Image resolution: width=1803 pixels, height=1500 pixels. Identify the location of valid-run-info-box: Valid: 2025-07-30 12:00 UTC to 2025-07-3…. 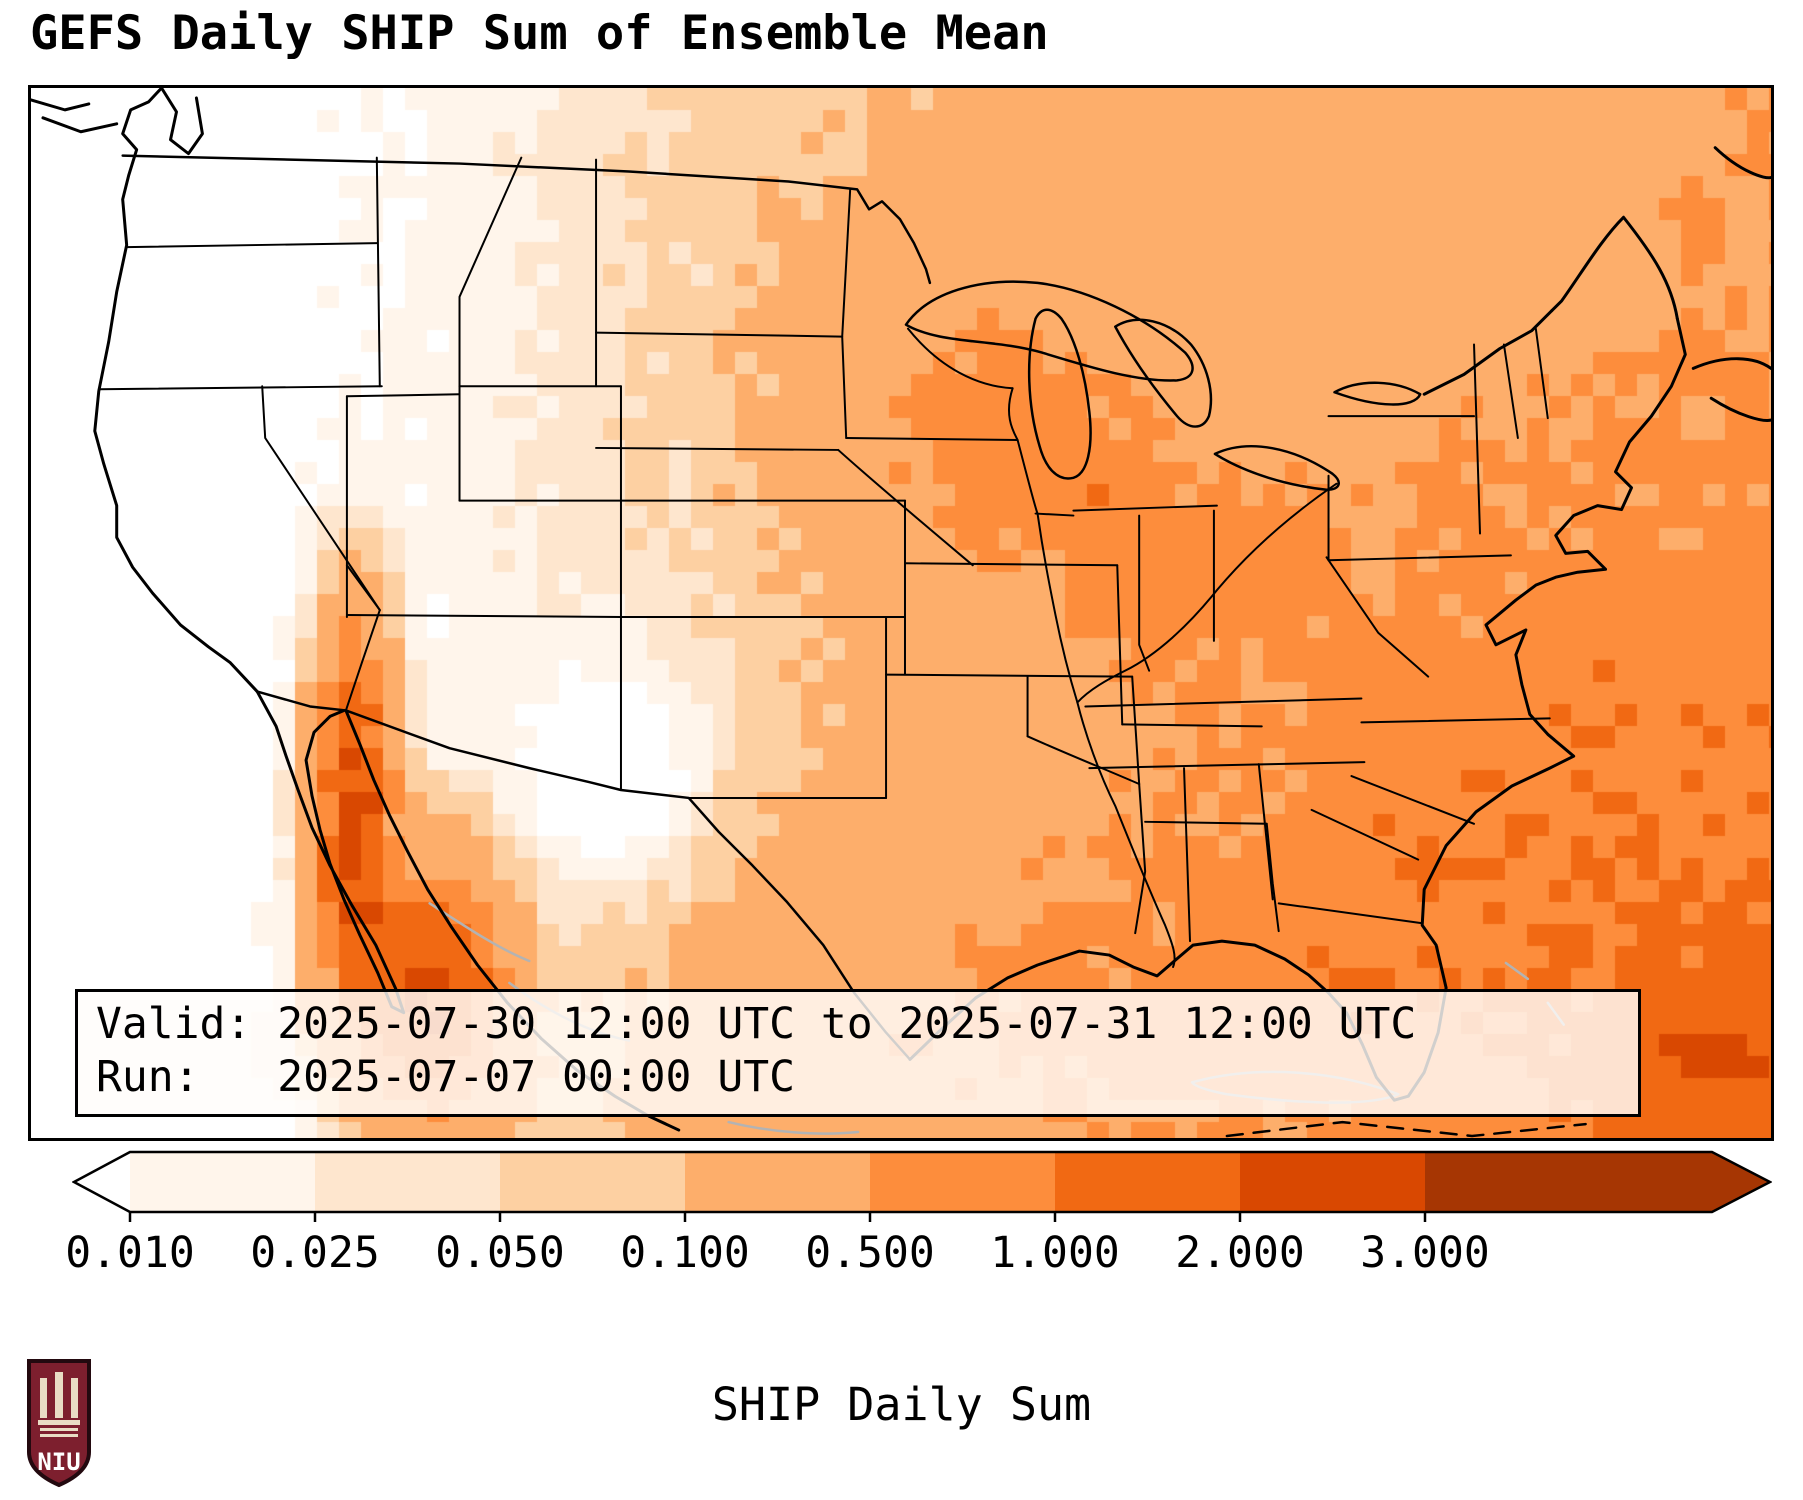
(858, 1053).